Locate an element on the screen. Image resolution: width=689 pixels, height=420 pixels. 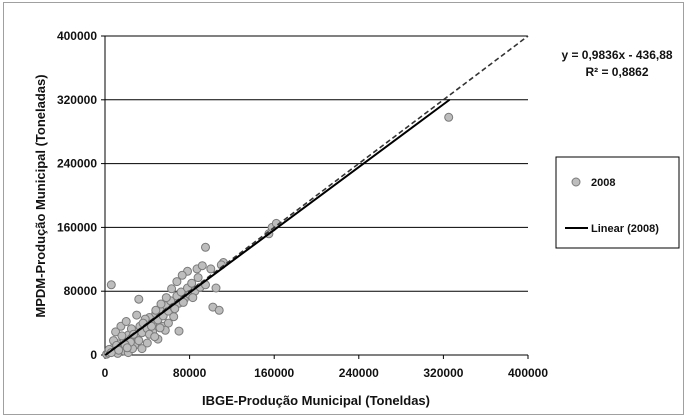
y-tick-label-5: 400000 is located at coordinates (77, 36).